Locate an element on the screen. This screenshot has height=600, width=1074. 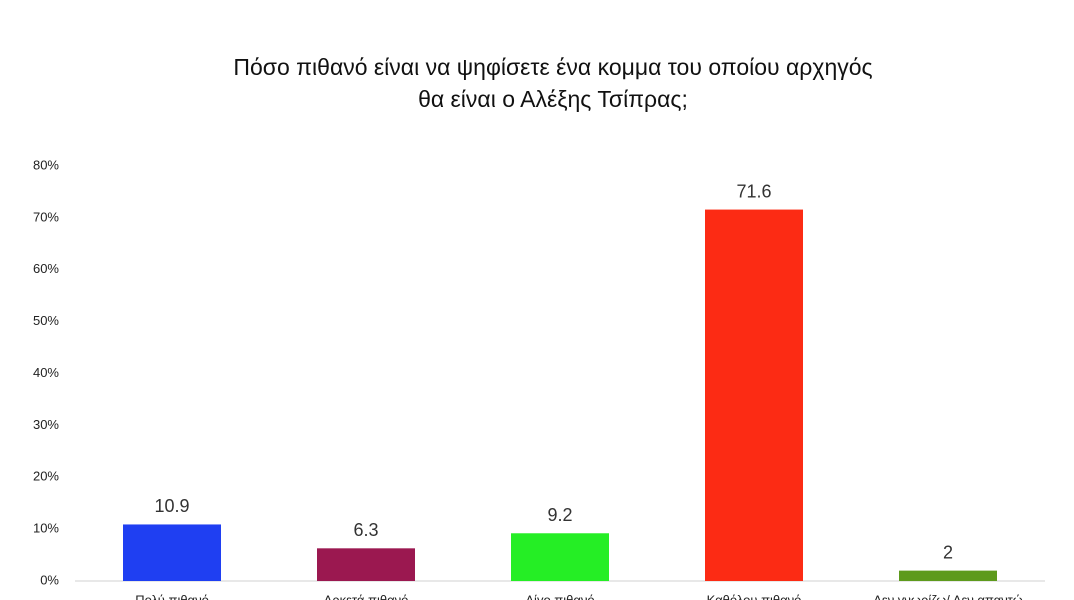
x-tick-label: Καθόλου πιθανό is located at coordinates (754, 596).